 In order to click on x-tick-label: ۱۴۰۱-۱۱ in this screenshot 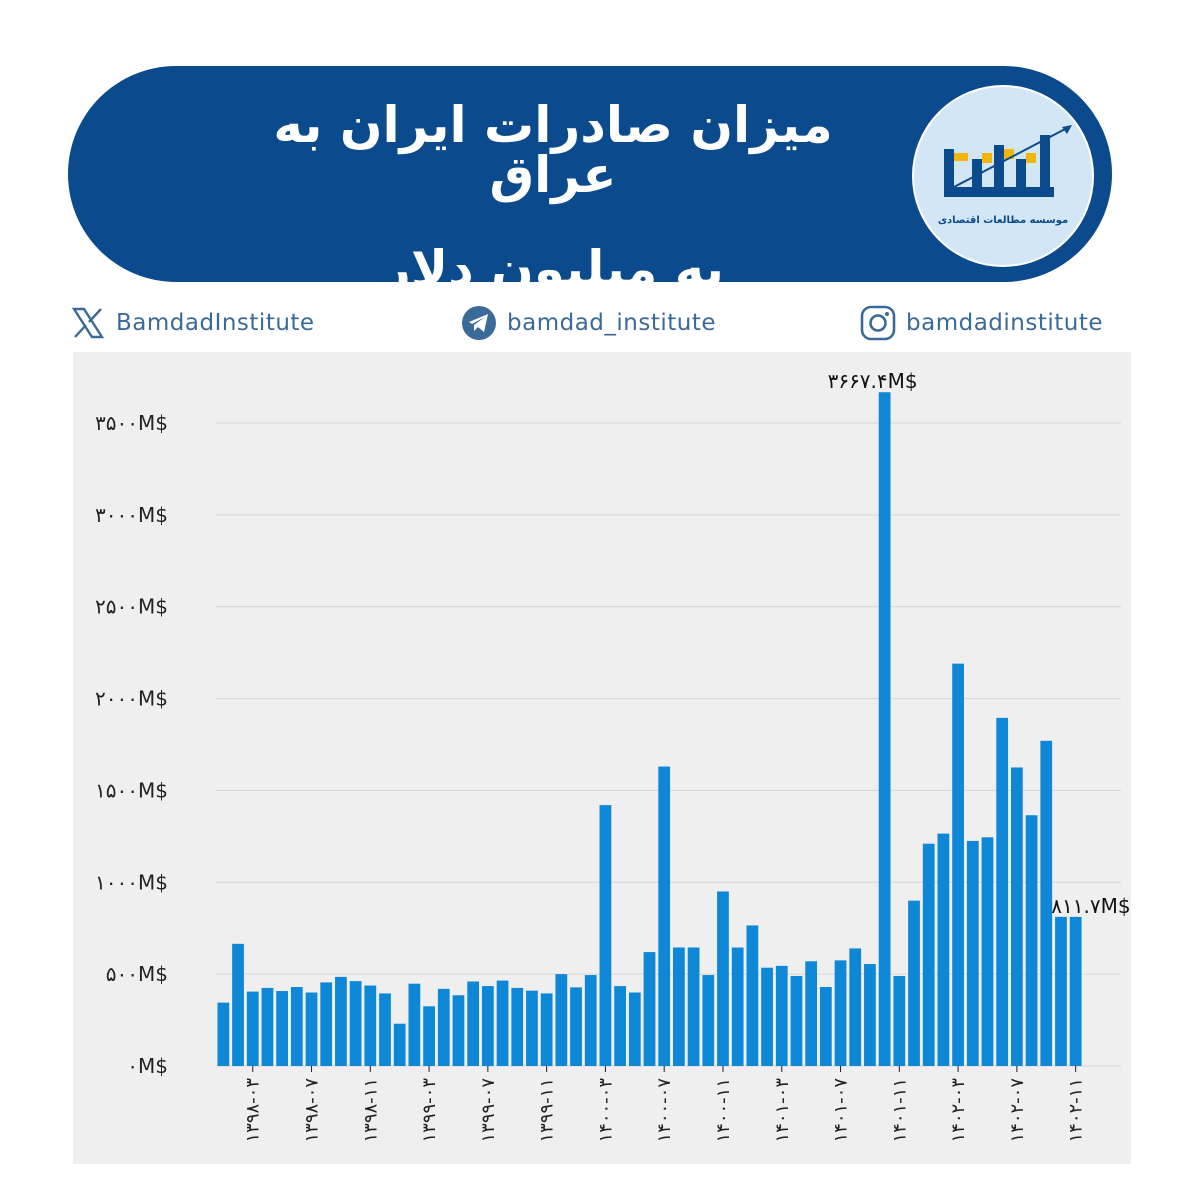, I will do `click(899, 1110)`.